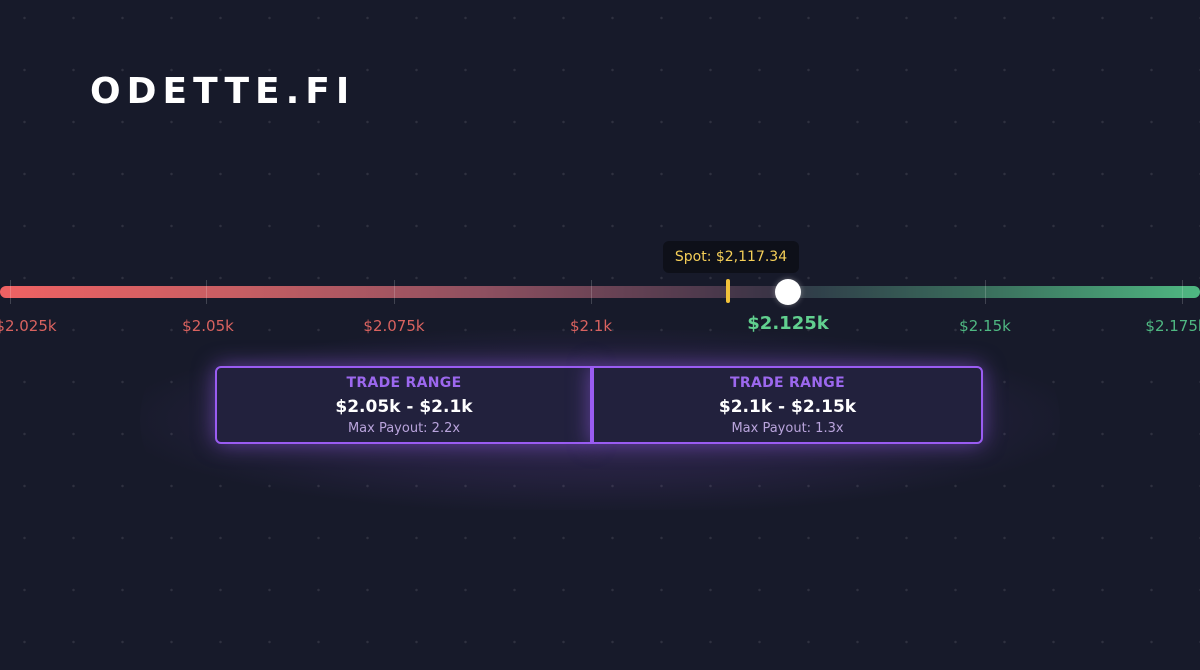 The height and width of the screenshot is (670, 1200). I want to click on trade-range-value: $2.1k - $2.15k, so click(787, 407).